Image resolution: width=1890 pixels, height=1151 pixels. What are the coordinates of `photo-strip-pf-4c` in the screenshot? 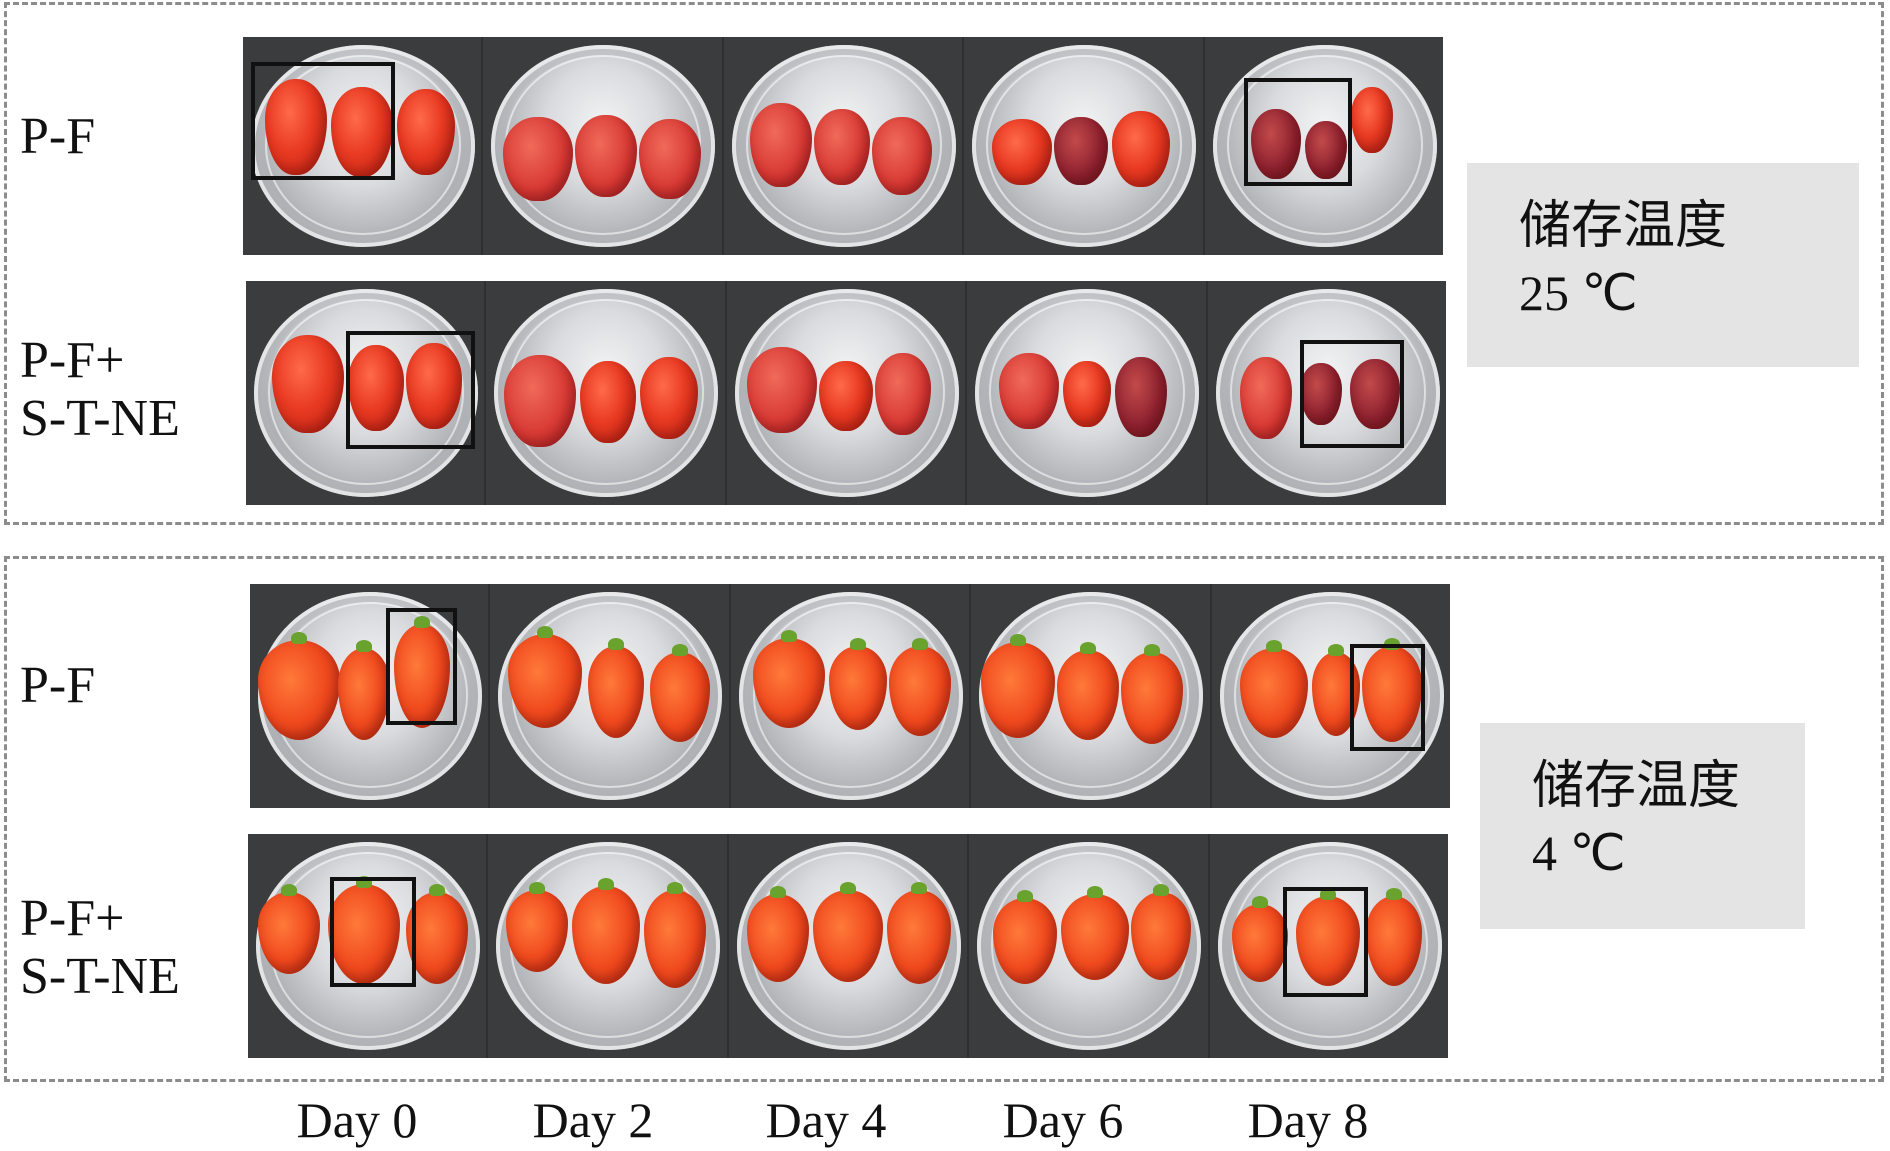 It's located at (850, 696).